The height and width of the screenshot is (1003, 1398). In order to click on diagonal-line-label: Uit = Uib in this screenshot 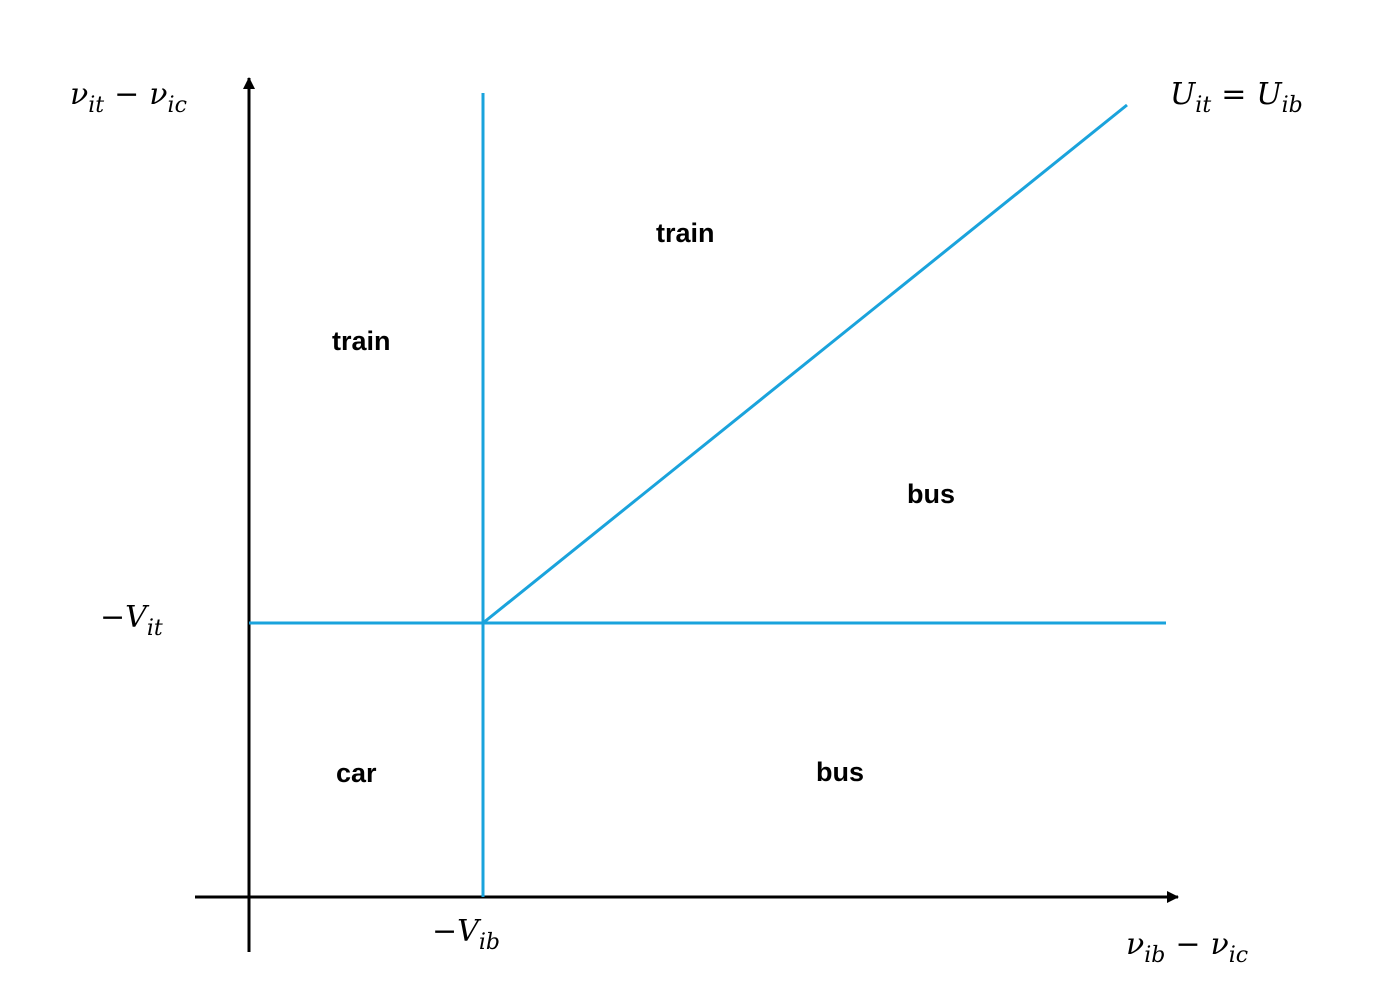, I will do `click(1236, 97)`.